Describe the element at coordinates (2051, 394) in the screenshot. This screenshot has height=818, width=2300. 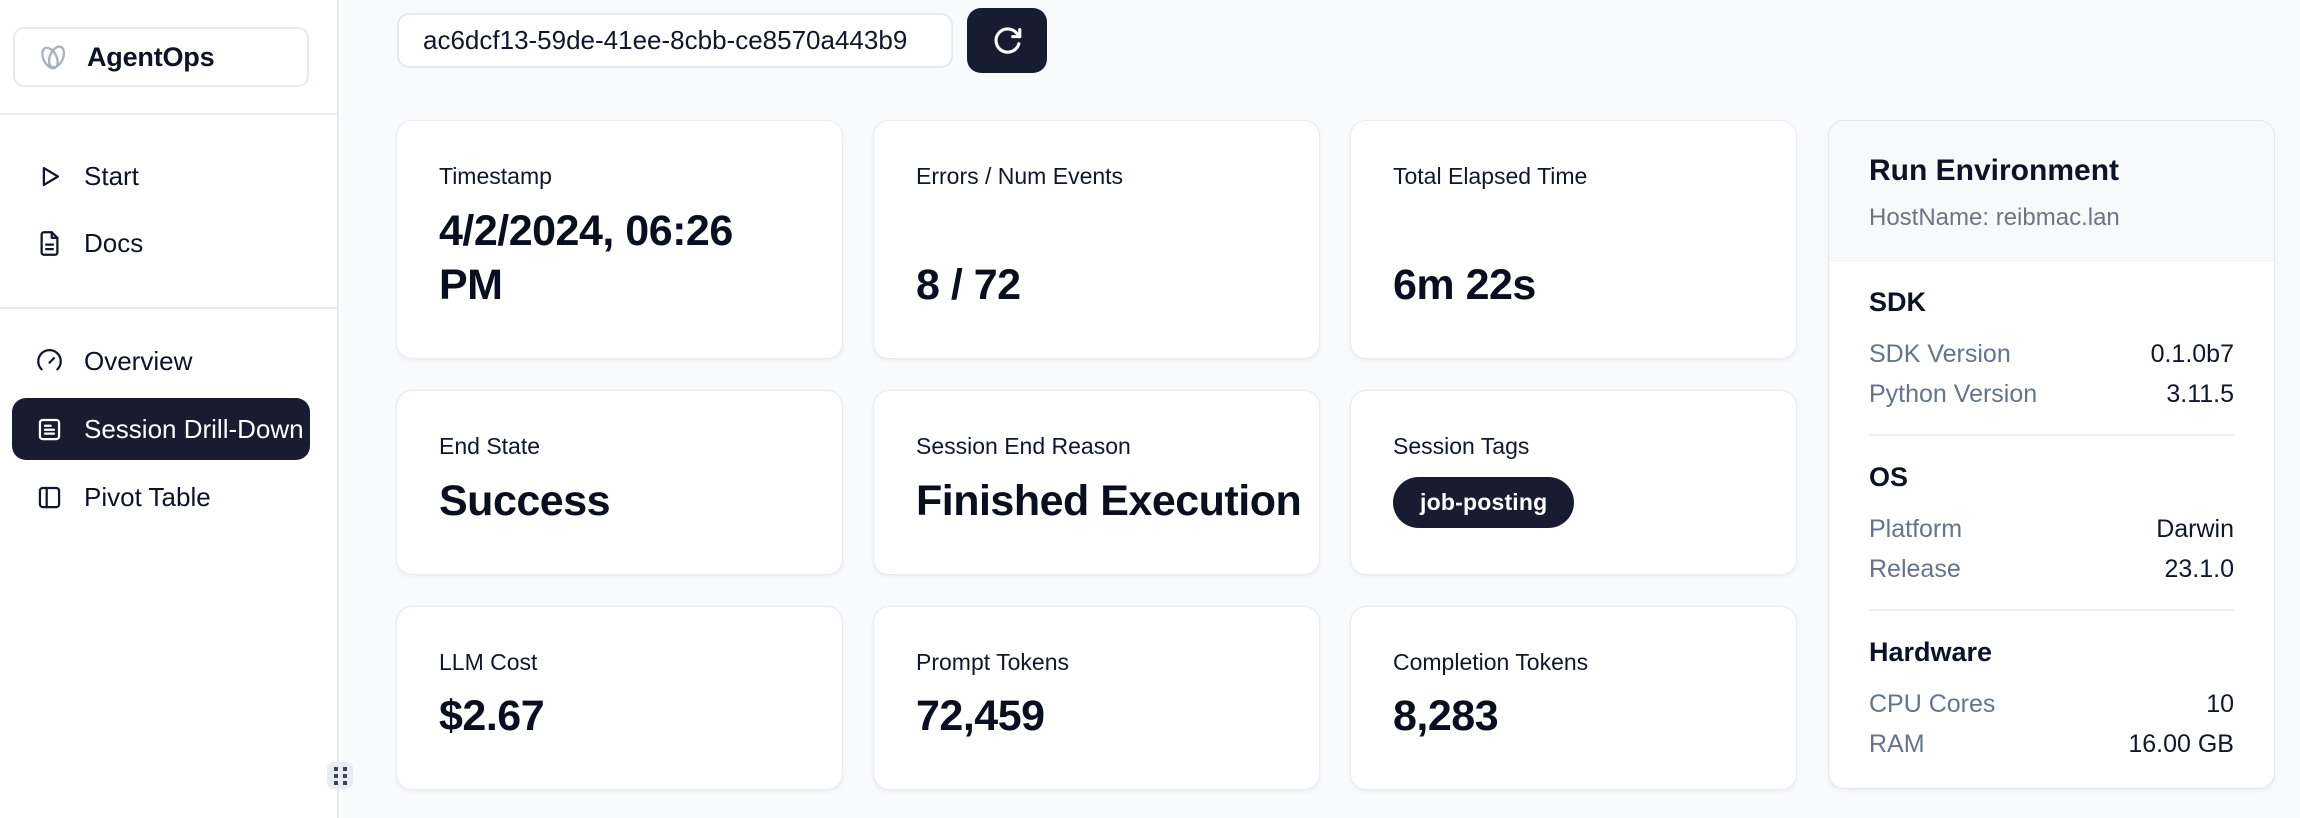
I see `env-row: Python Version 3.11.5` at that location.